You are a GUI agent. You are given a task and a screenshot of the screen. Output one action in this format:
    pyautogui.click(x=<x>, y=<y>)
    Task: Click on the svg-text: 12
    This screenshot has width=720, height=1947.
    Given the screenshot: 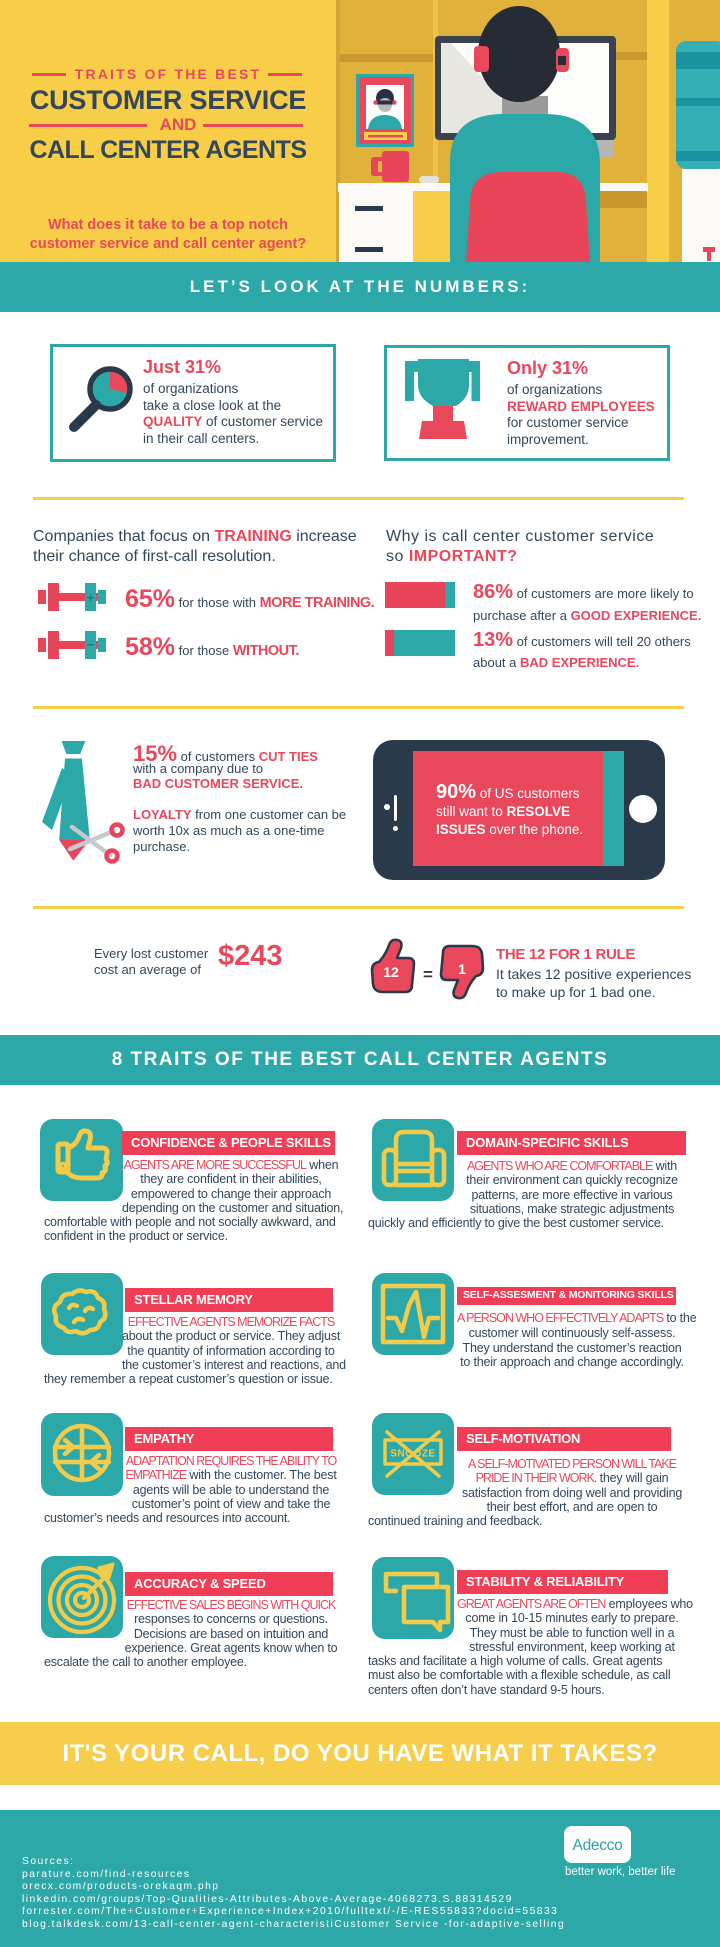 What is the action you would take?
    pyautogui.click(x=391, y=972)
    